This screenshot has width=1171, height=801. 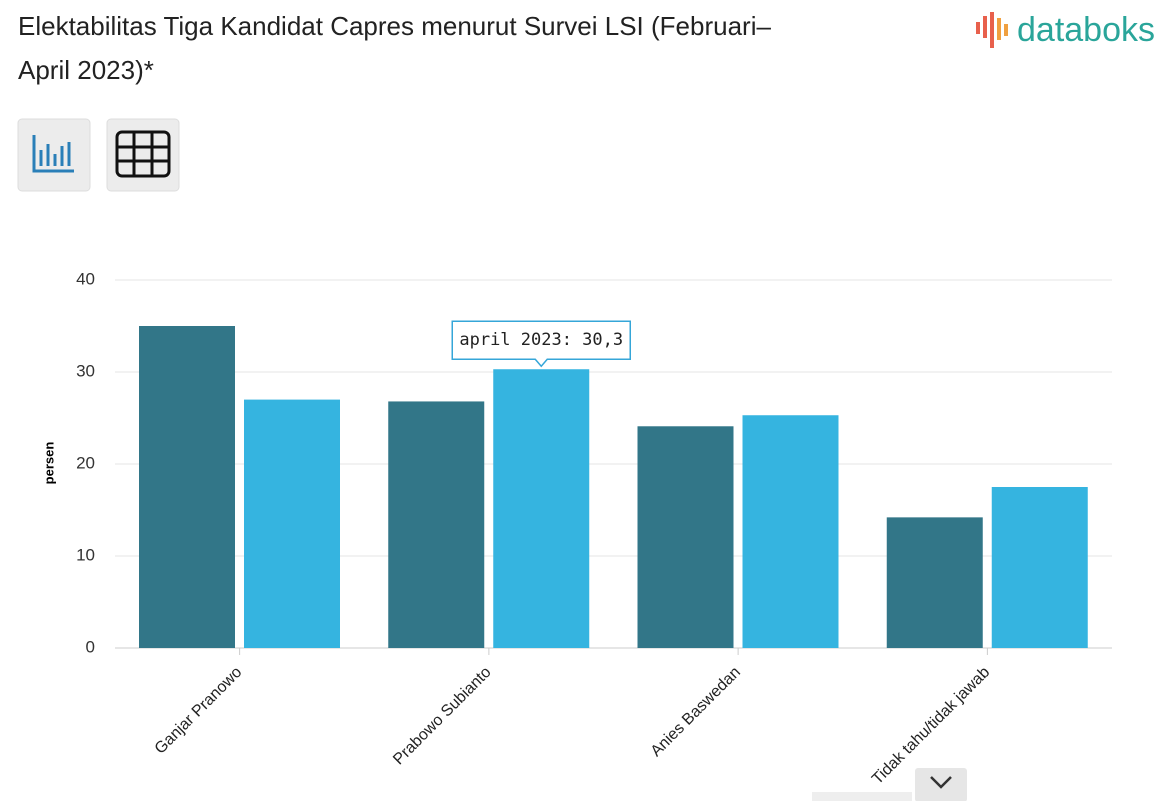 What do you see at coordinates (696, 712) in the screenshot?
I see `x-tick-label: Anies Baswedan` at bounding box center [696, 712].